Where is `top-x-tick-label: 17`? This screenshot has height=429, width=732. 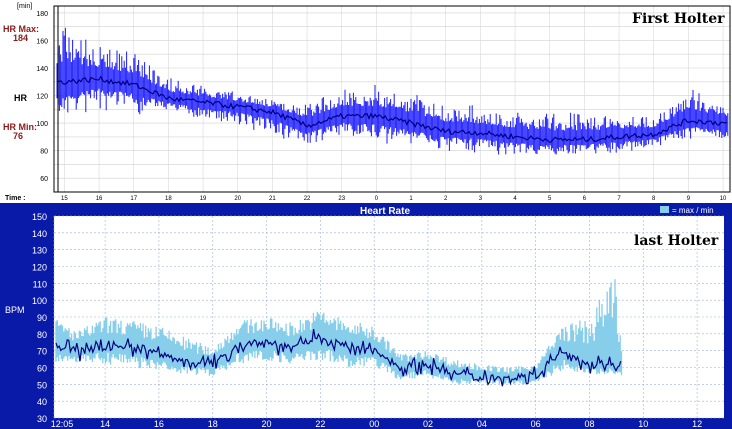
top-x-tick-label: 17 is located at coordinates (133, 199).